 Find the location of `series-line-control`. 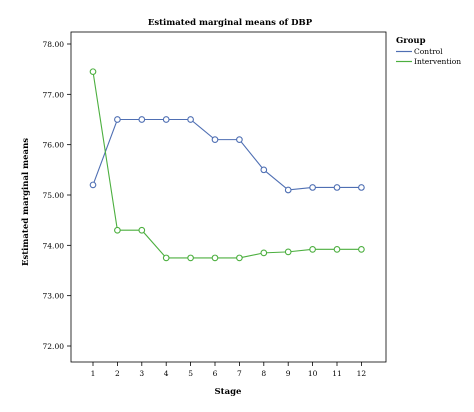

series-line-control is located at coordinates (227, 154).